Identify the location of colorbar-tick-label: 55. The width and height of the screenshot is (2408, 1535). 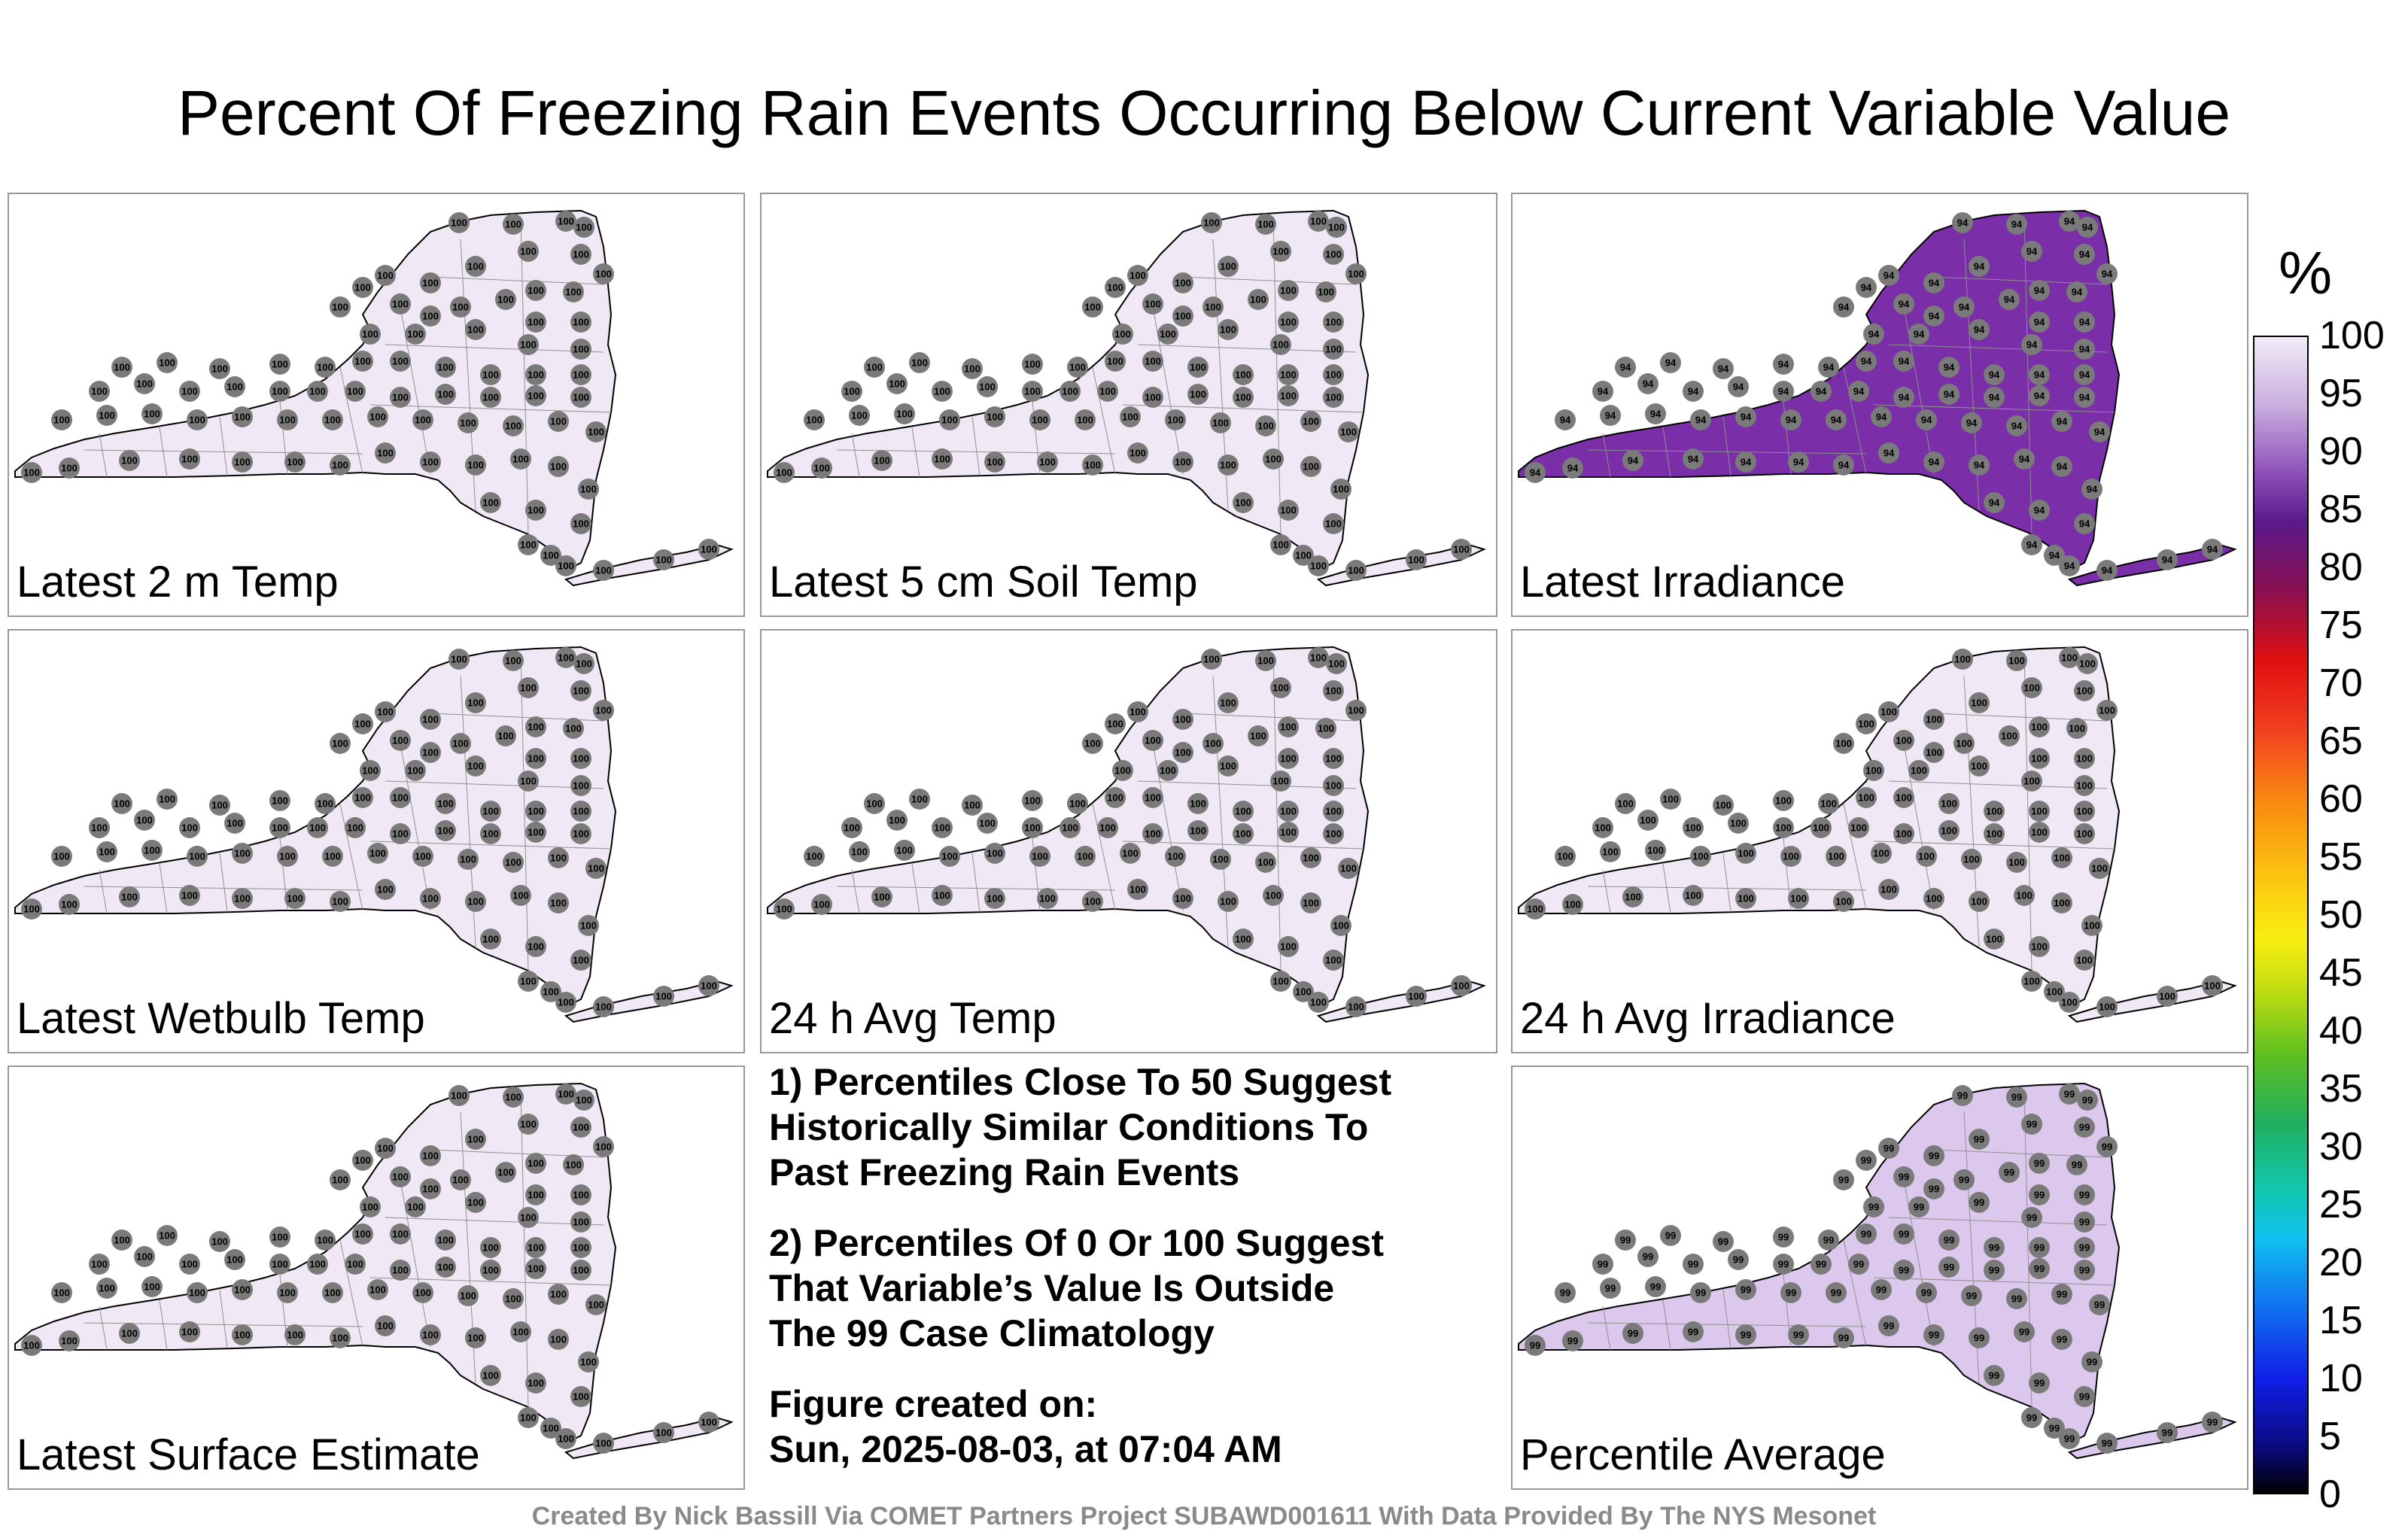
(2341, 857).